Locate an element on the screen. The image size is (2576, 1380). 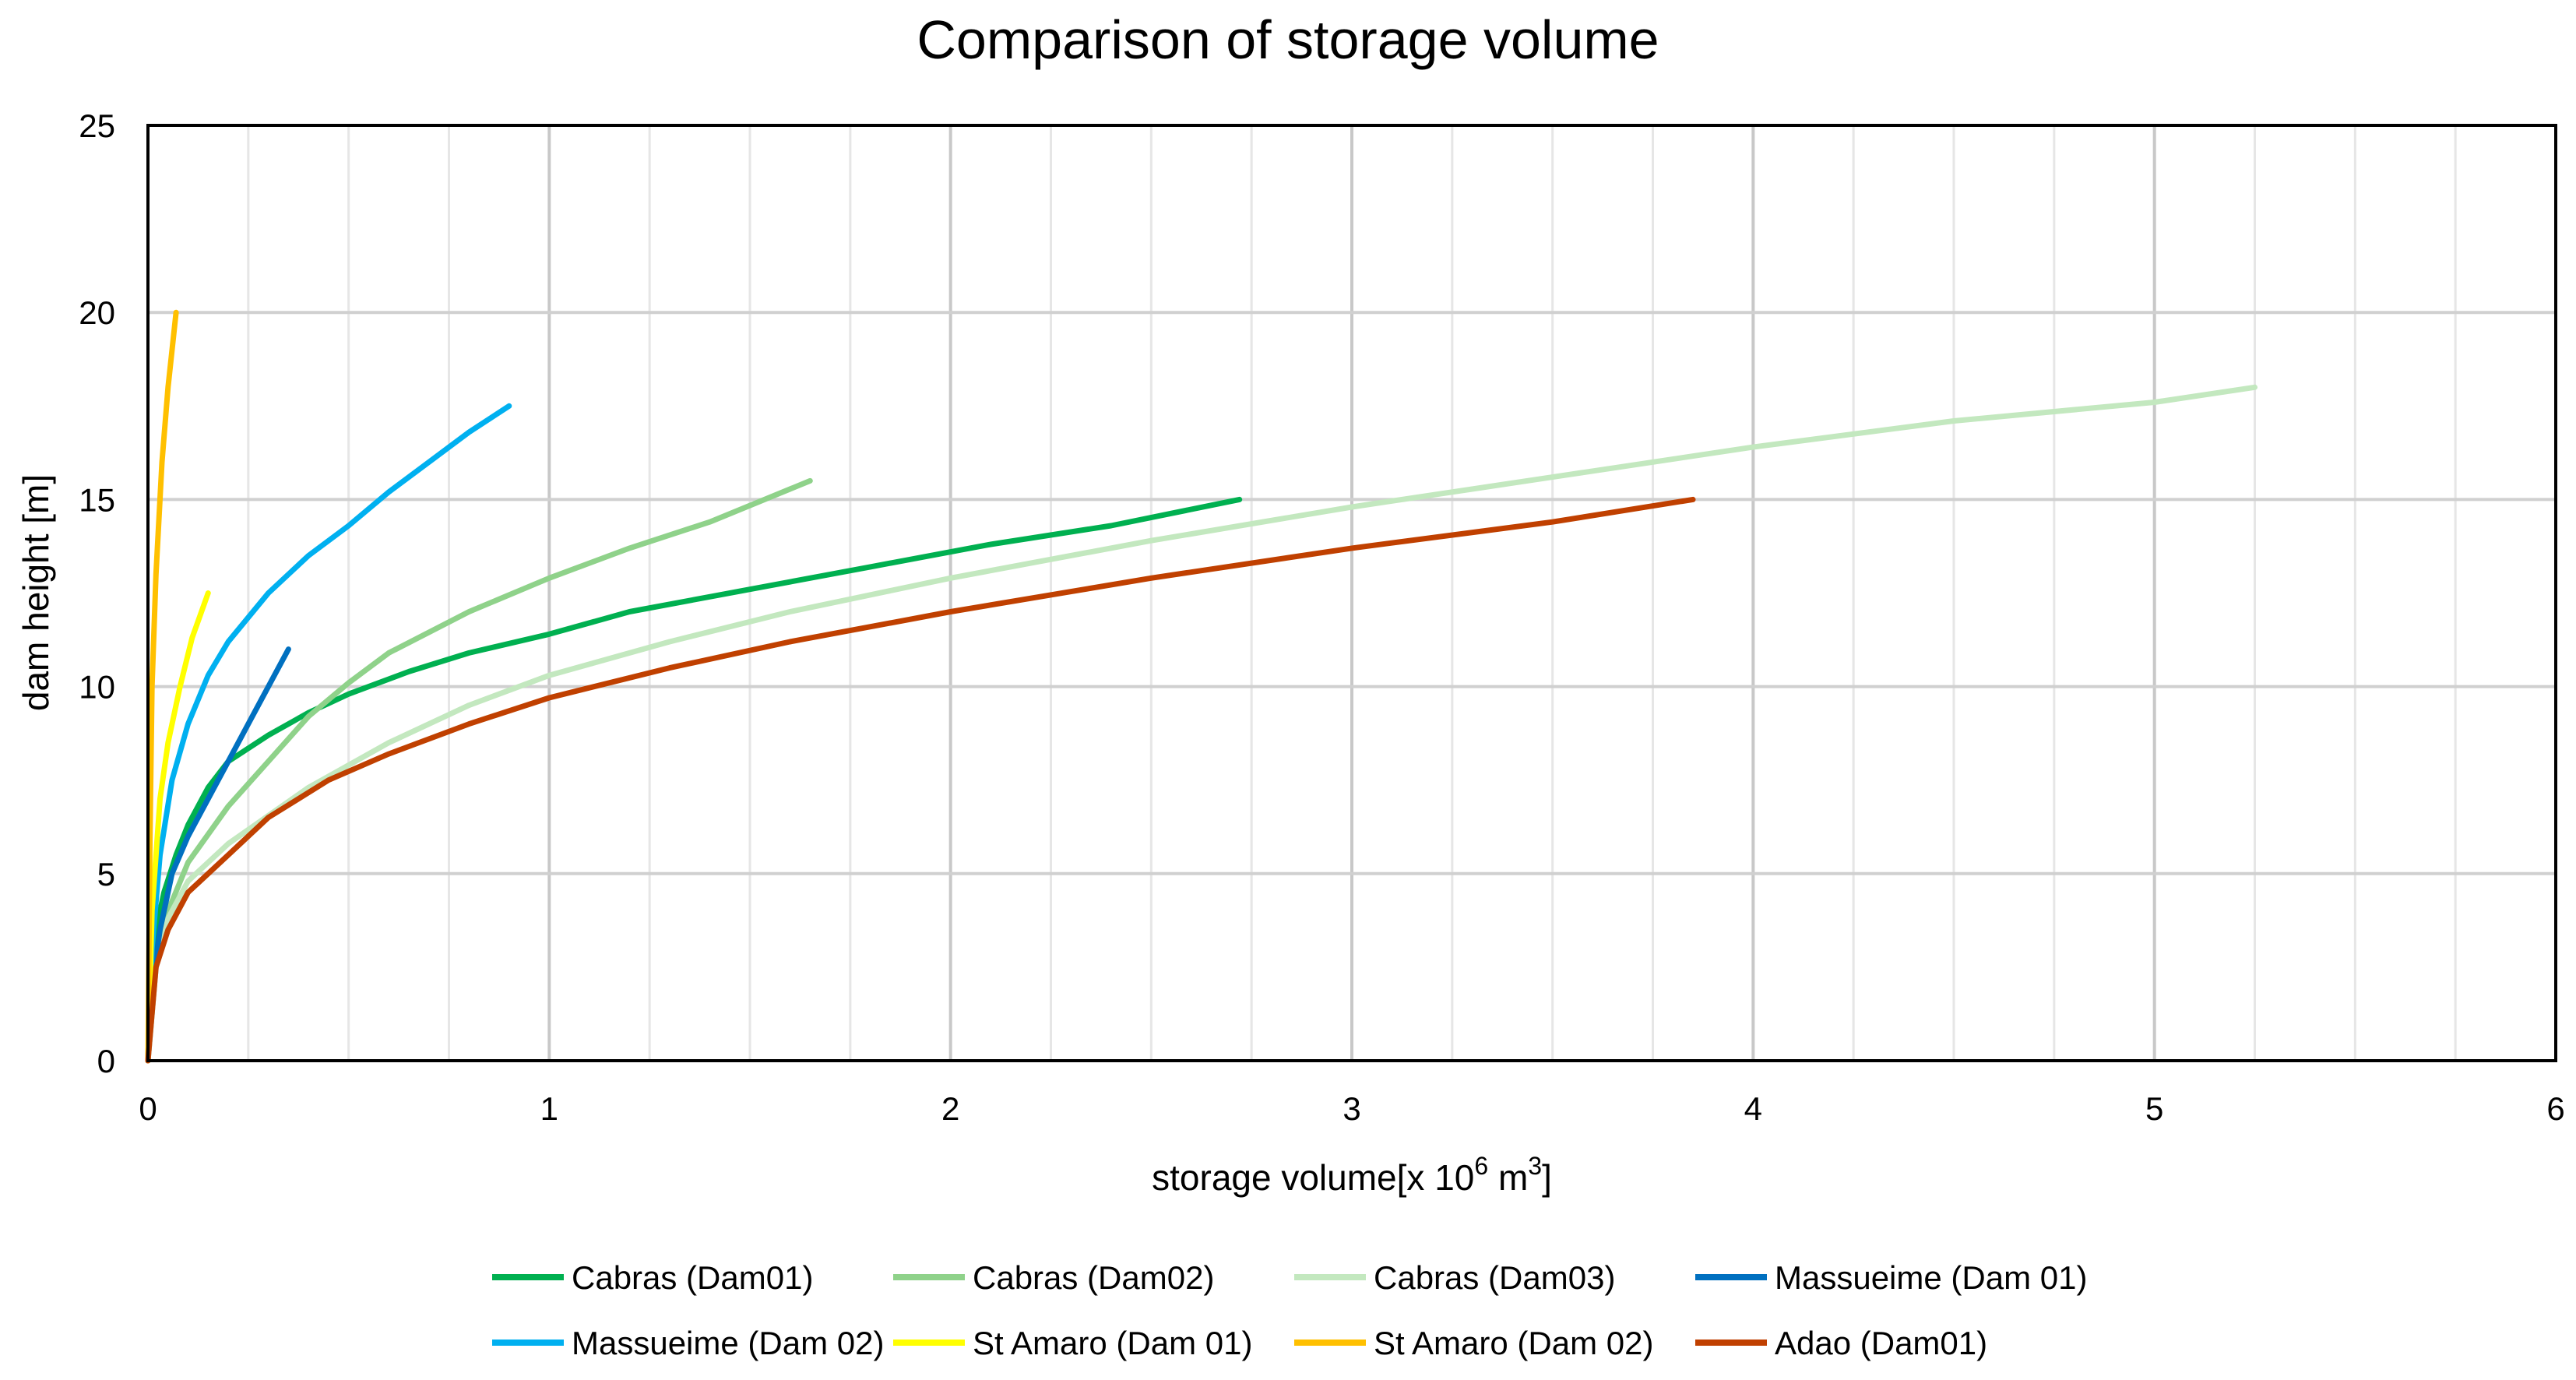
legend-label: Cabras (Dam02) is located at coordinates (1093, 1277).